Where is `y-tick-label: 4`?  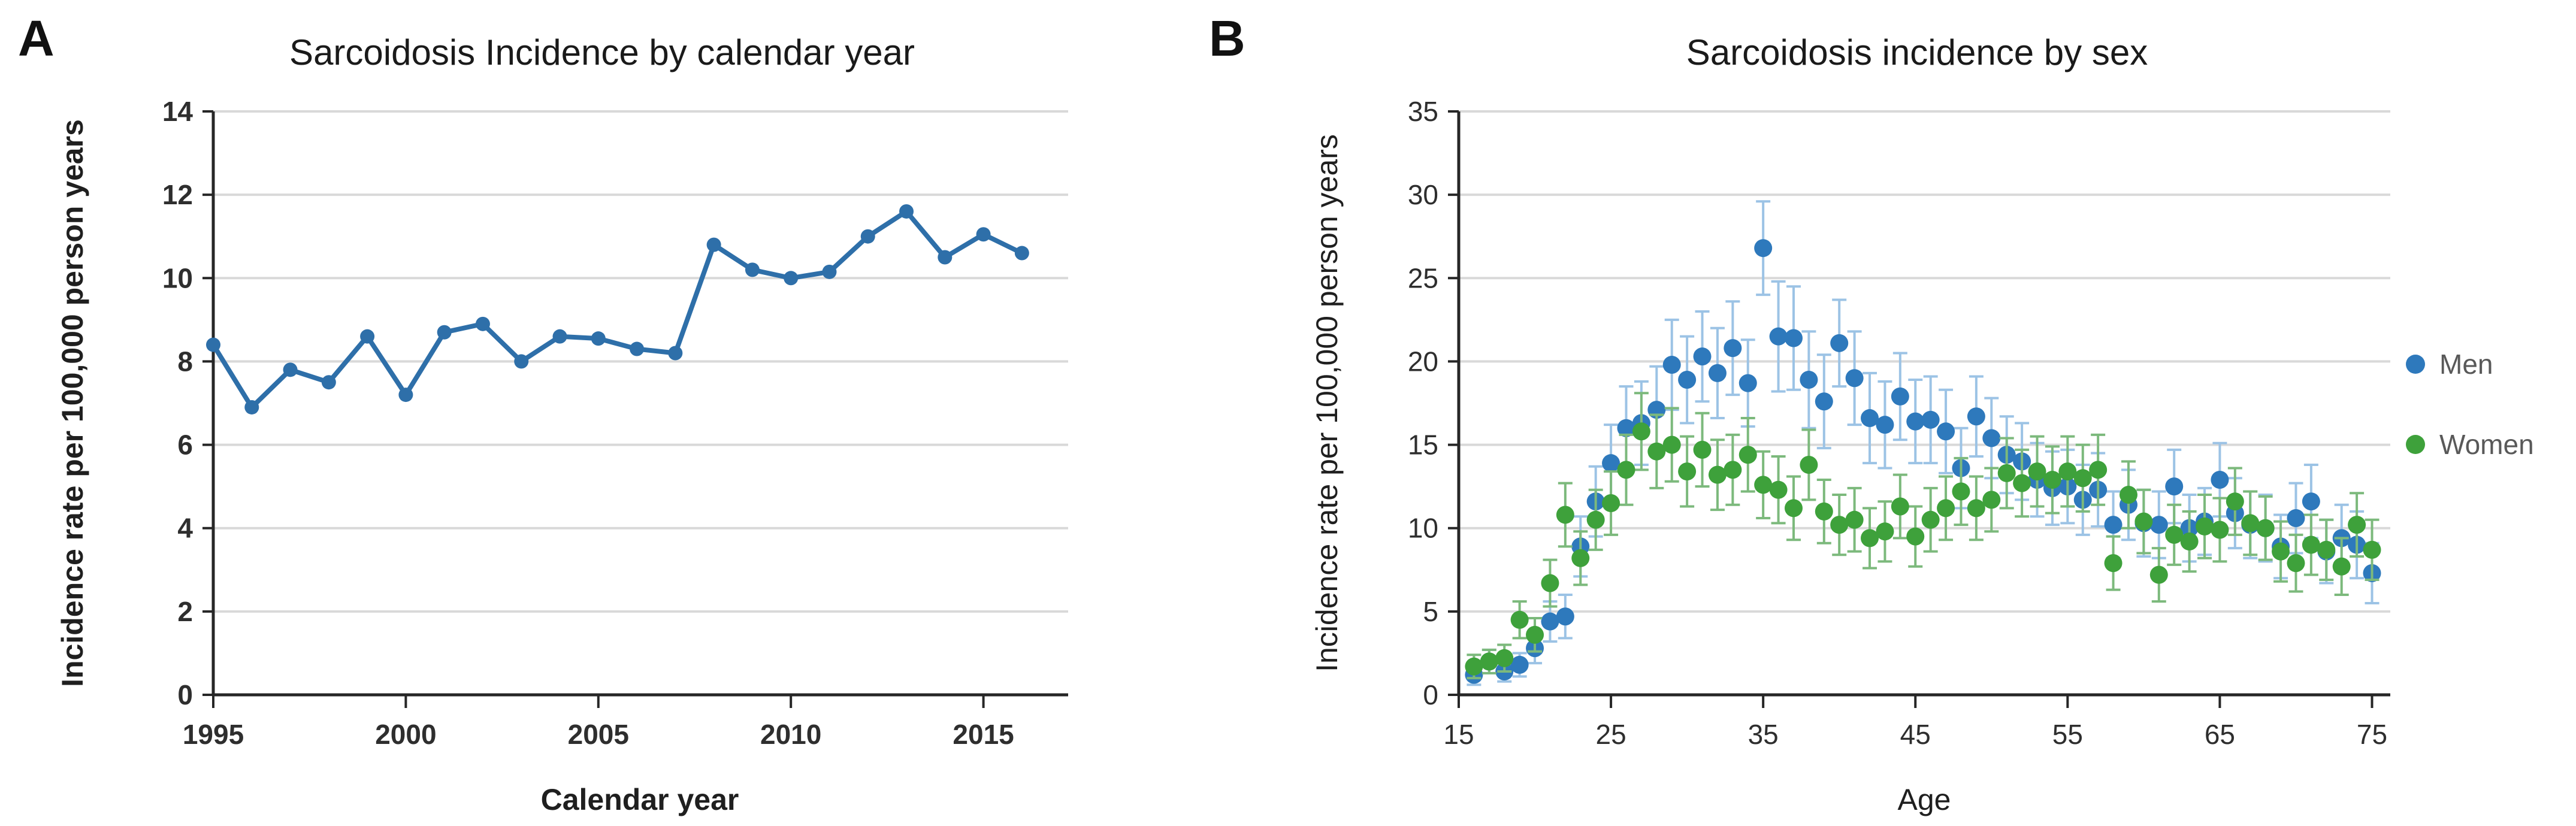
y-tick-label: 4 is located at coordinates (185, 528).